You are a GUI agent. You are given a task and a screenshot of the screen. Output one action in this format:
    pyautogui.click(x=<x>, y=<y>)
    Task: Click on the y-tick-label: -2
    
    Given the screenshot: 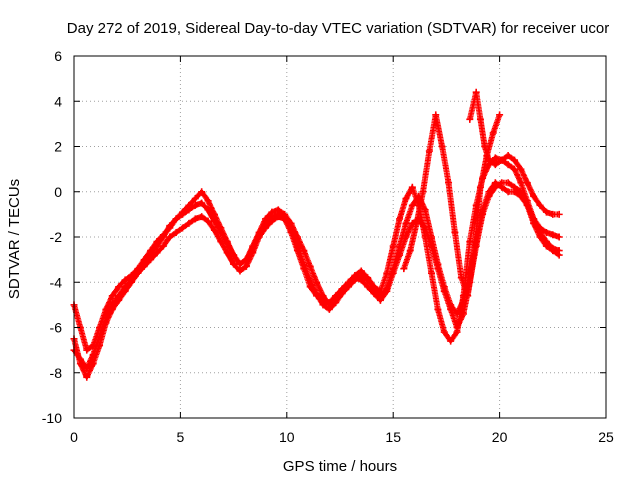 What is the action you would take?
    pyautogui.click(x=56, y=237)
    